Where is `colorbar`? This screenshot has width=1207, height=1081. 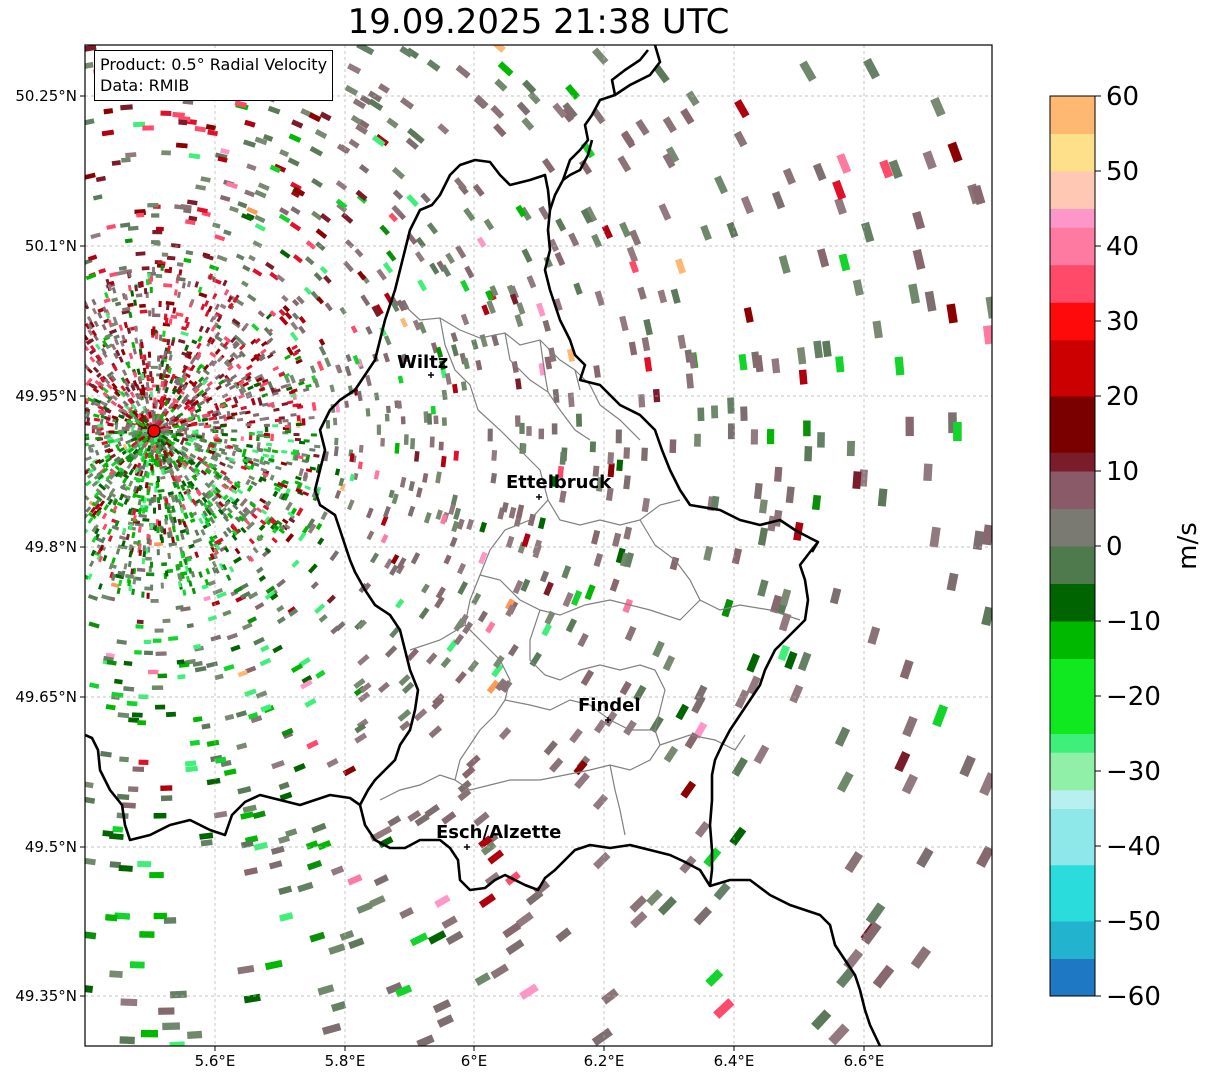
colorbar is located at coordinates (1072, 546).